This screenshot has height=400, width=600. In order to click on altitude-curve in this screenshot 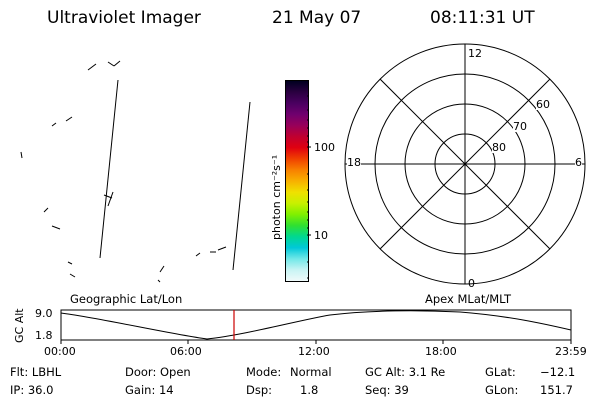, I will do `click(316, 325)`.